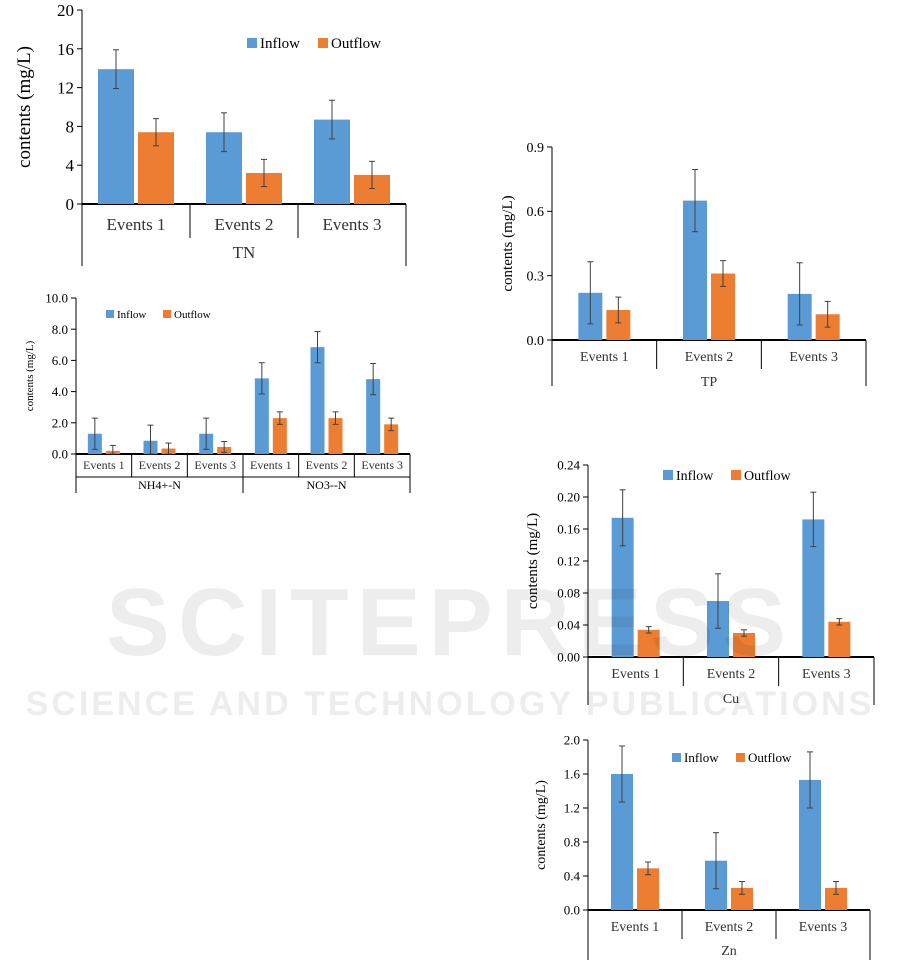 The image size is (901, 960). Describe the element at coordinates (56, 298) in the screenshot. I see `y-tick-label: 10.0` at that location.